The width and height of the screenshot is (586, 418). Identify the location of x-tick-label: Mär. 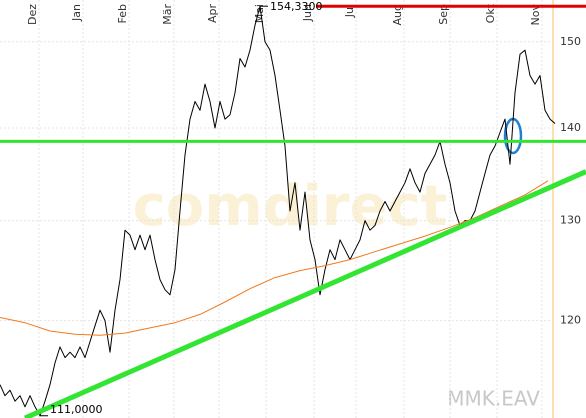
(167, 14).